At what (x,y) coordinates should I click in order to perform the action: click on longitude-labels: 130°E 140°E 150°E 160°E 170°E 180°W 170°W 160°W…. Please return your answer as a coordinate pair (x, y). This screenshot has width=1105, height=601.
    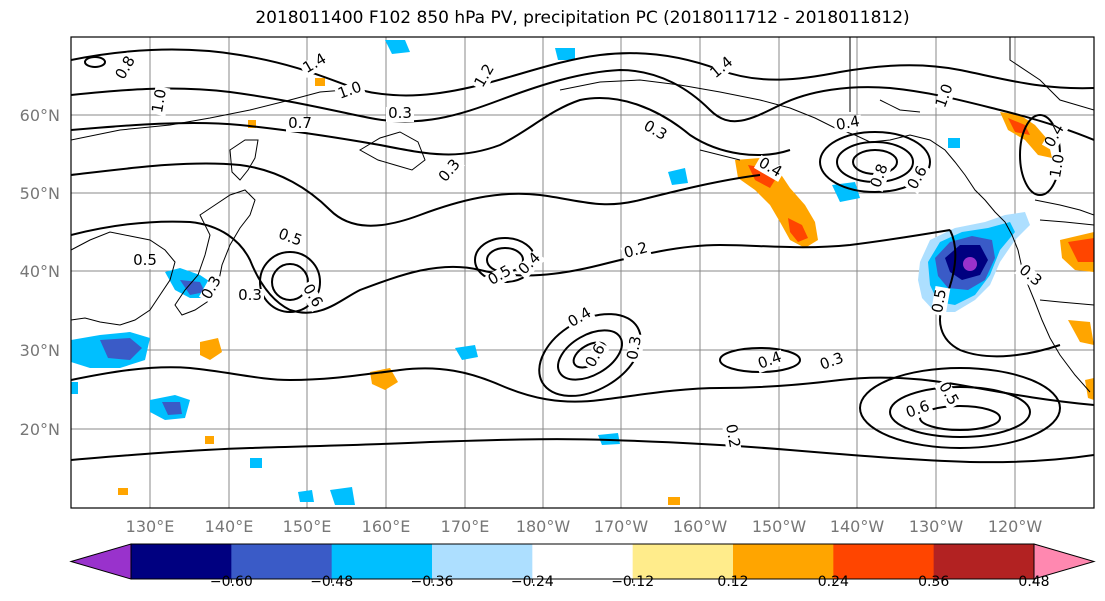
    Looking at the image, I should click on (584, 526).